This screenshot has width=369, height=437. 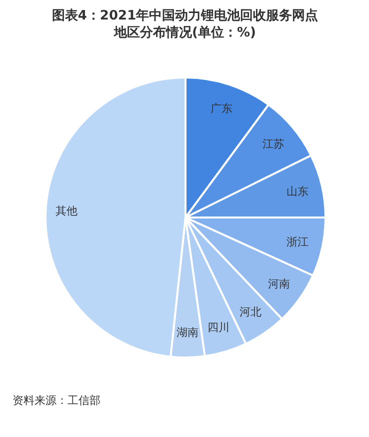 What do you see at coordinates (221, 108) in the screenshot?
I see `slice-label: 广东` at bounding box center [221, 108].